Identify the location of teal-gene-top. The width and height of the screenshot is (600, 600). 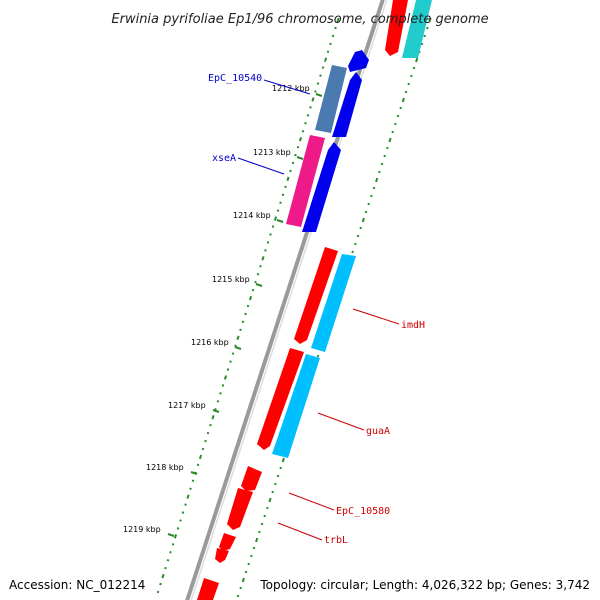
(417, 29).